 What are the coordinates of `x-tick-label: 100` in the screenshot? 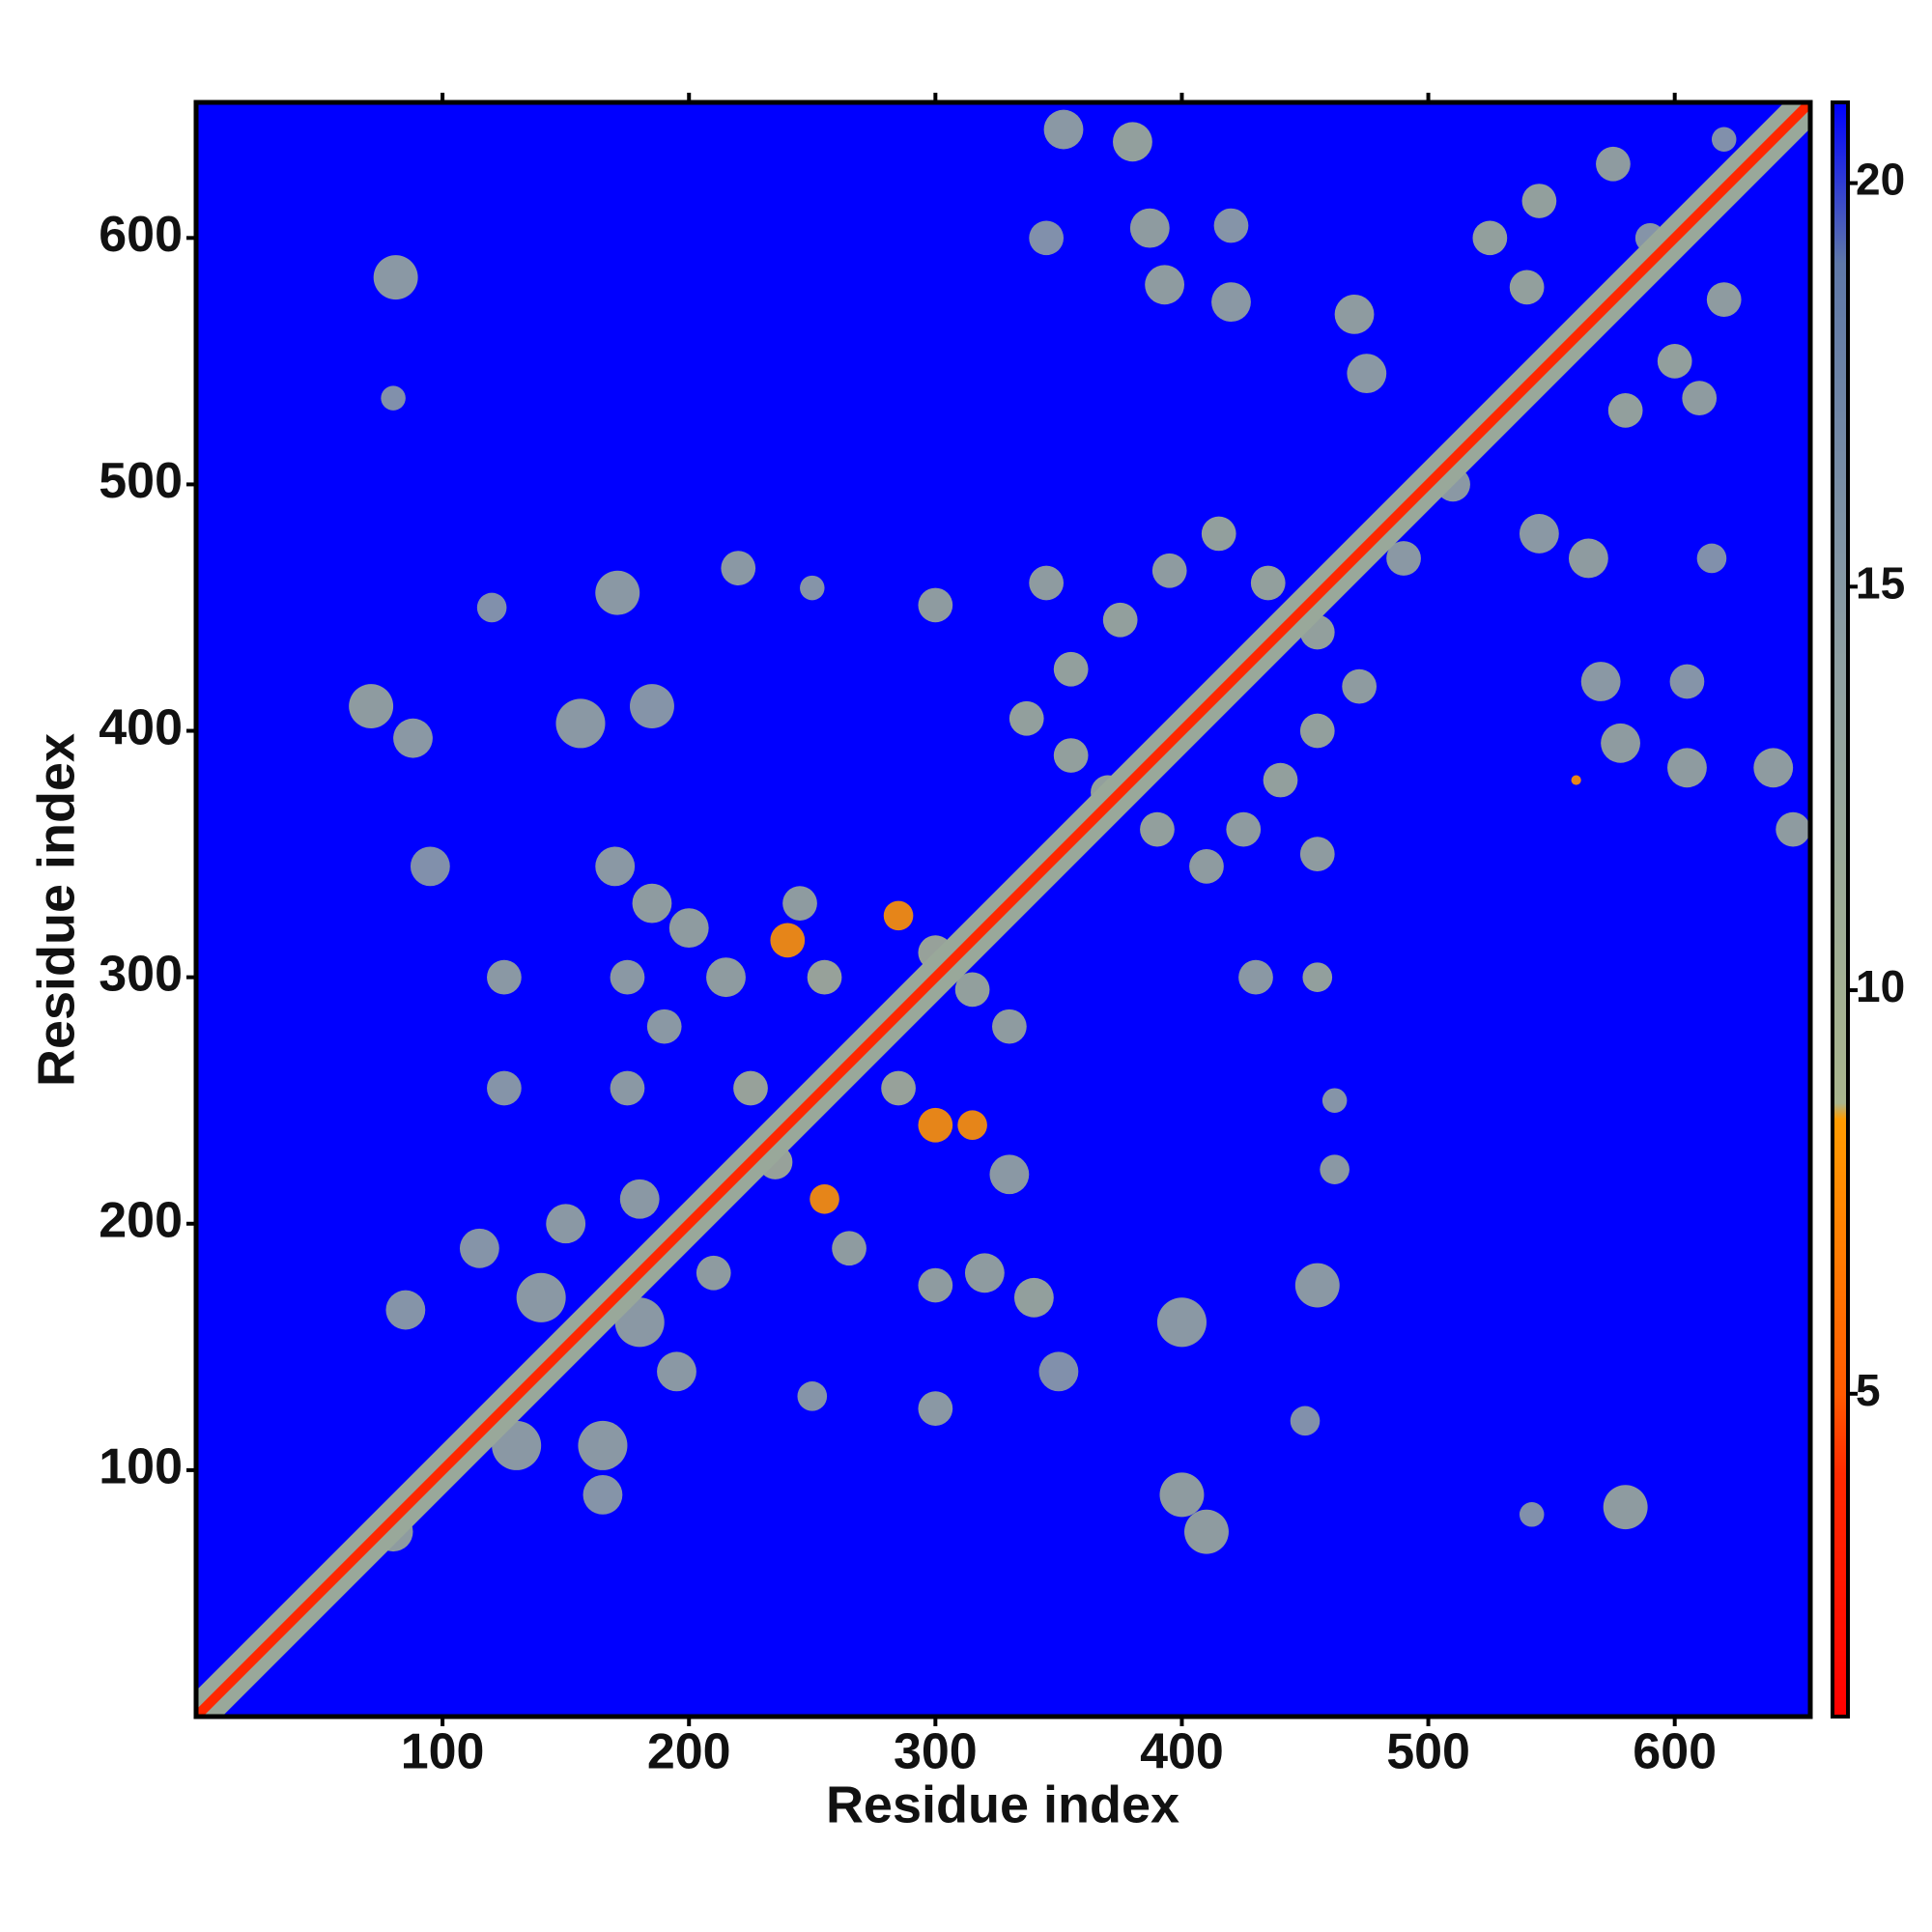 It's located at (443, 1752).